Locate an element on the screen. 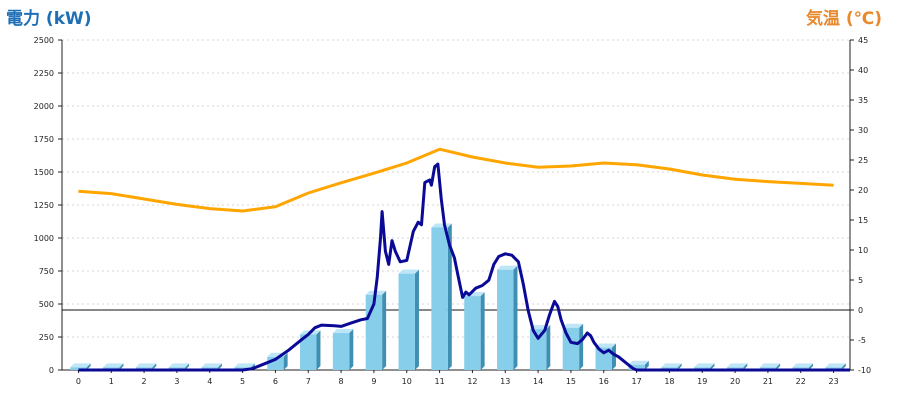 The height and width of the screenshot is (400, 900). left-tick-label: 2000 is located at coordinates (44, 106).